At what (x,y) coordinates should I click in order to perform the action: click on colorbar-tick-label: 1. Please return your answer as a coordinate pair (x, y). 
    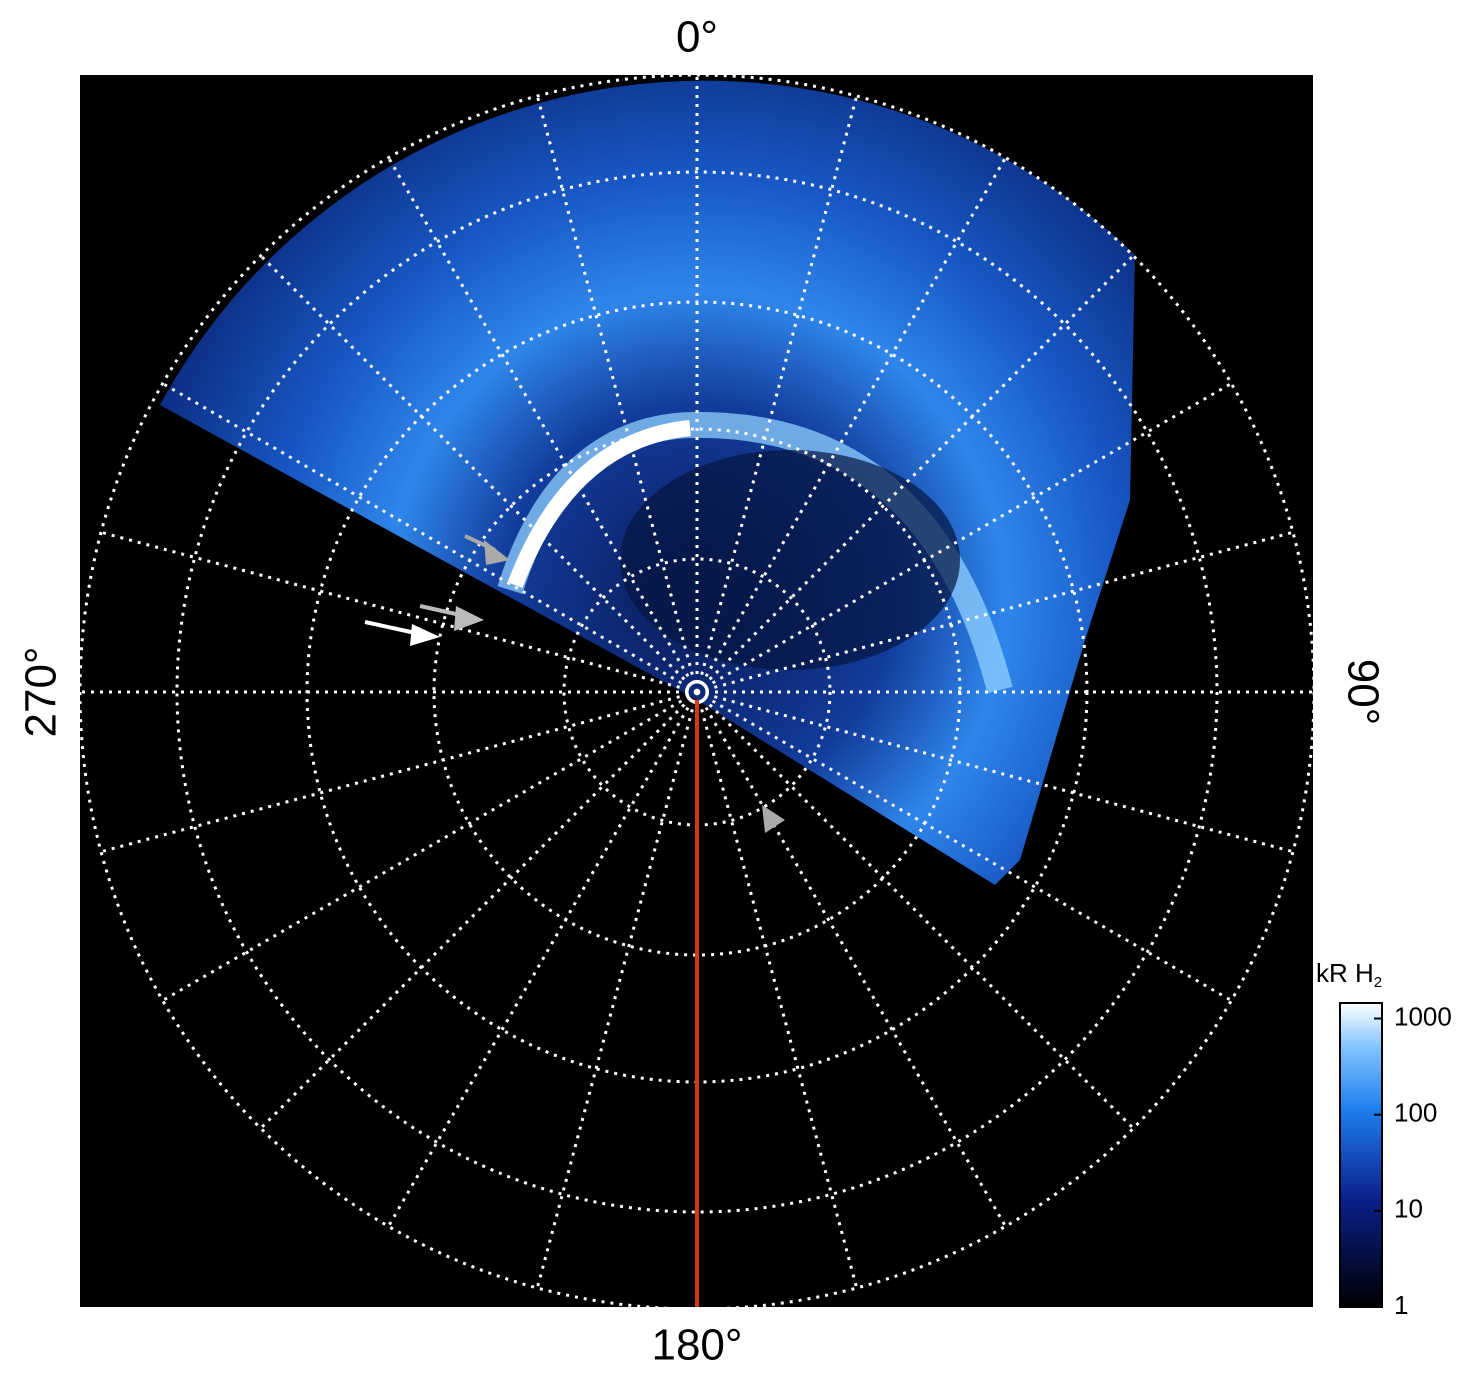
    Looking at the image, I should click on (1401, 1305).